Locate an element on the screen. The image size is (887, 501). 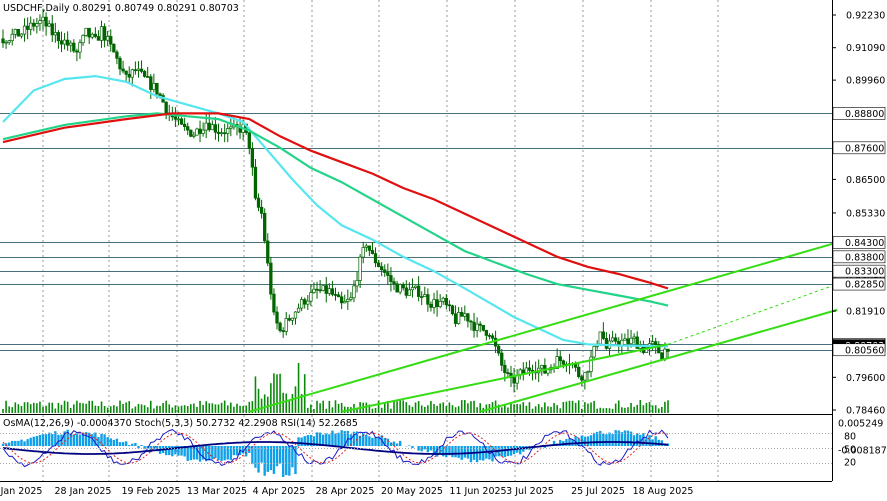
date-tick-label: 18 Aug 2025 is located at coordinates (663, 491).